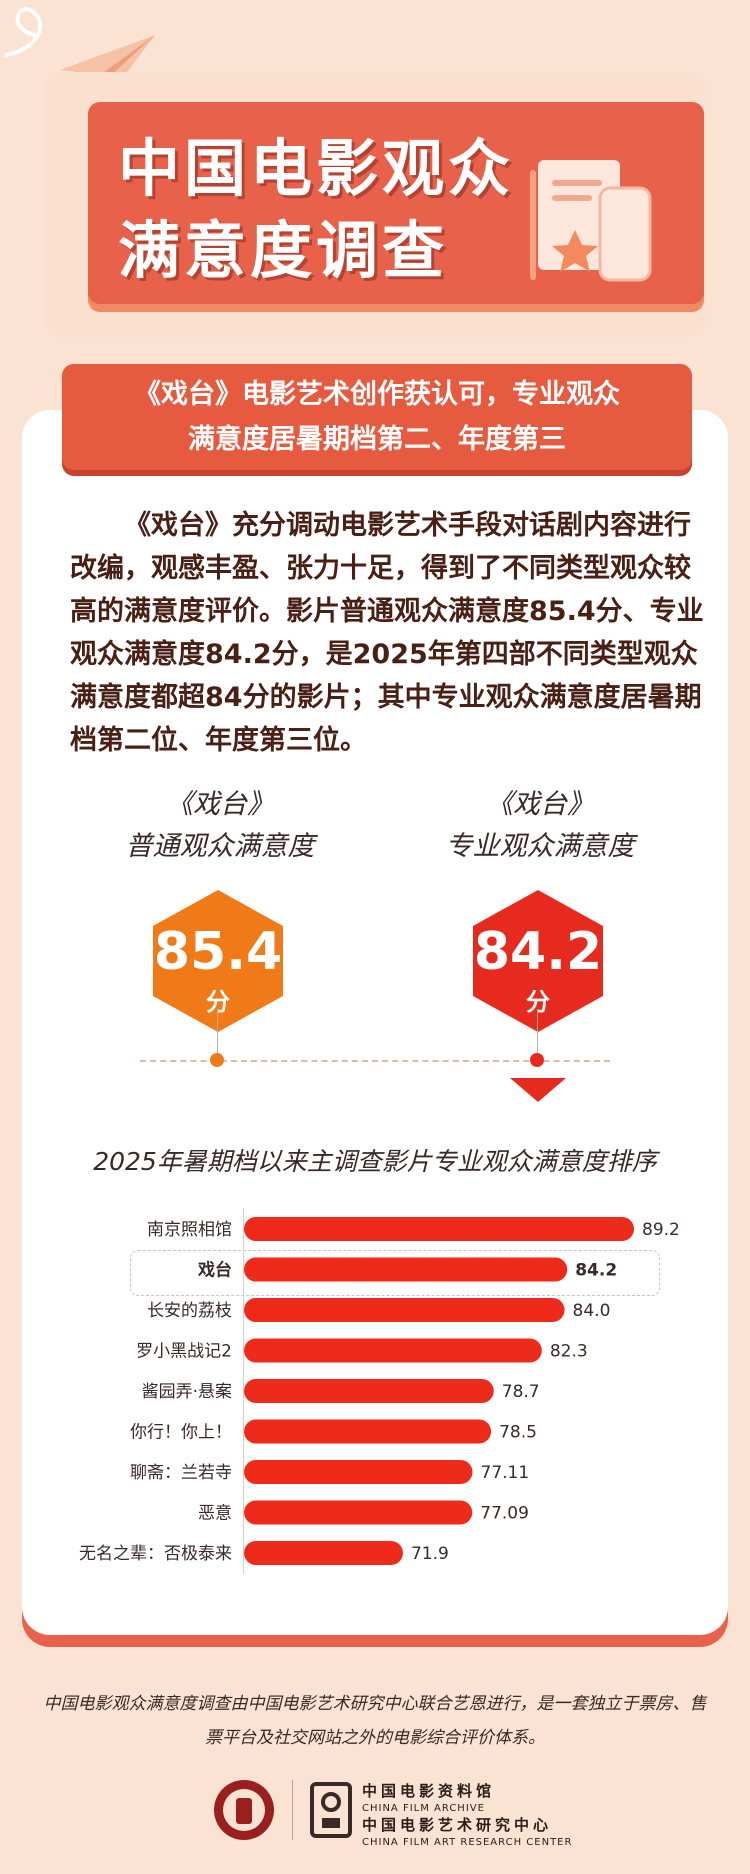 The image size is (750, 1874). What do you see at coordinates (430, 1554) in the screenshot?
I see `value-label: 71.9` at bounding box center [430, 1554].